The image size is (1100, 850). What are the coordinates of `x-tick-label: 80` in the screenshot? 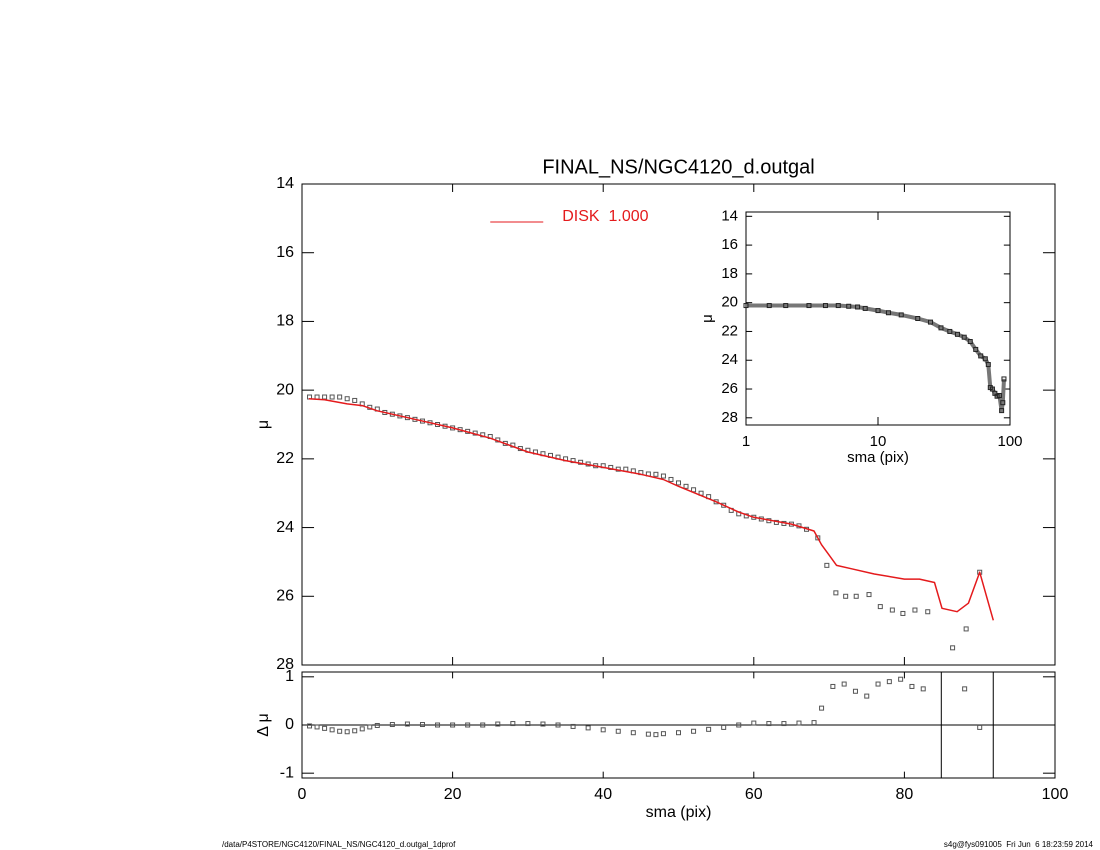 It's located at (905, 794).